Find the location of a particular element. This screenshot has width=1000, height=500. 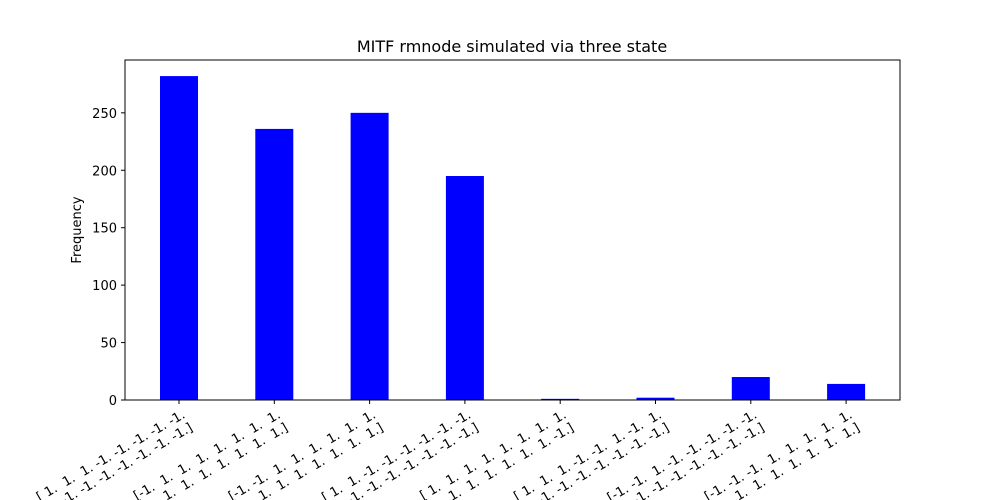

y-tick-label: 50 is located at coordinates (108, 344).